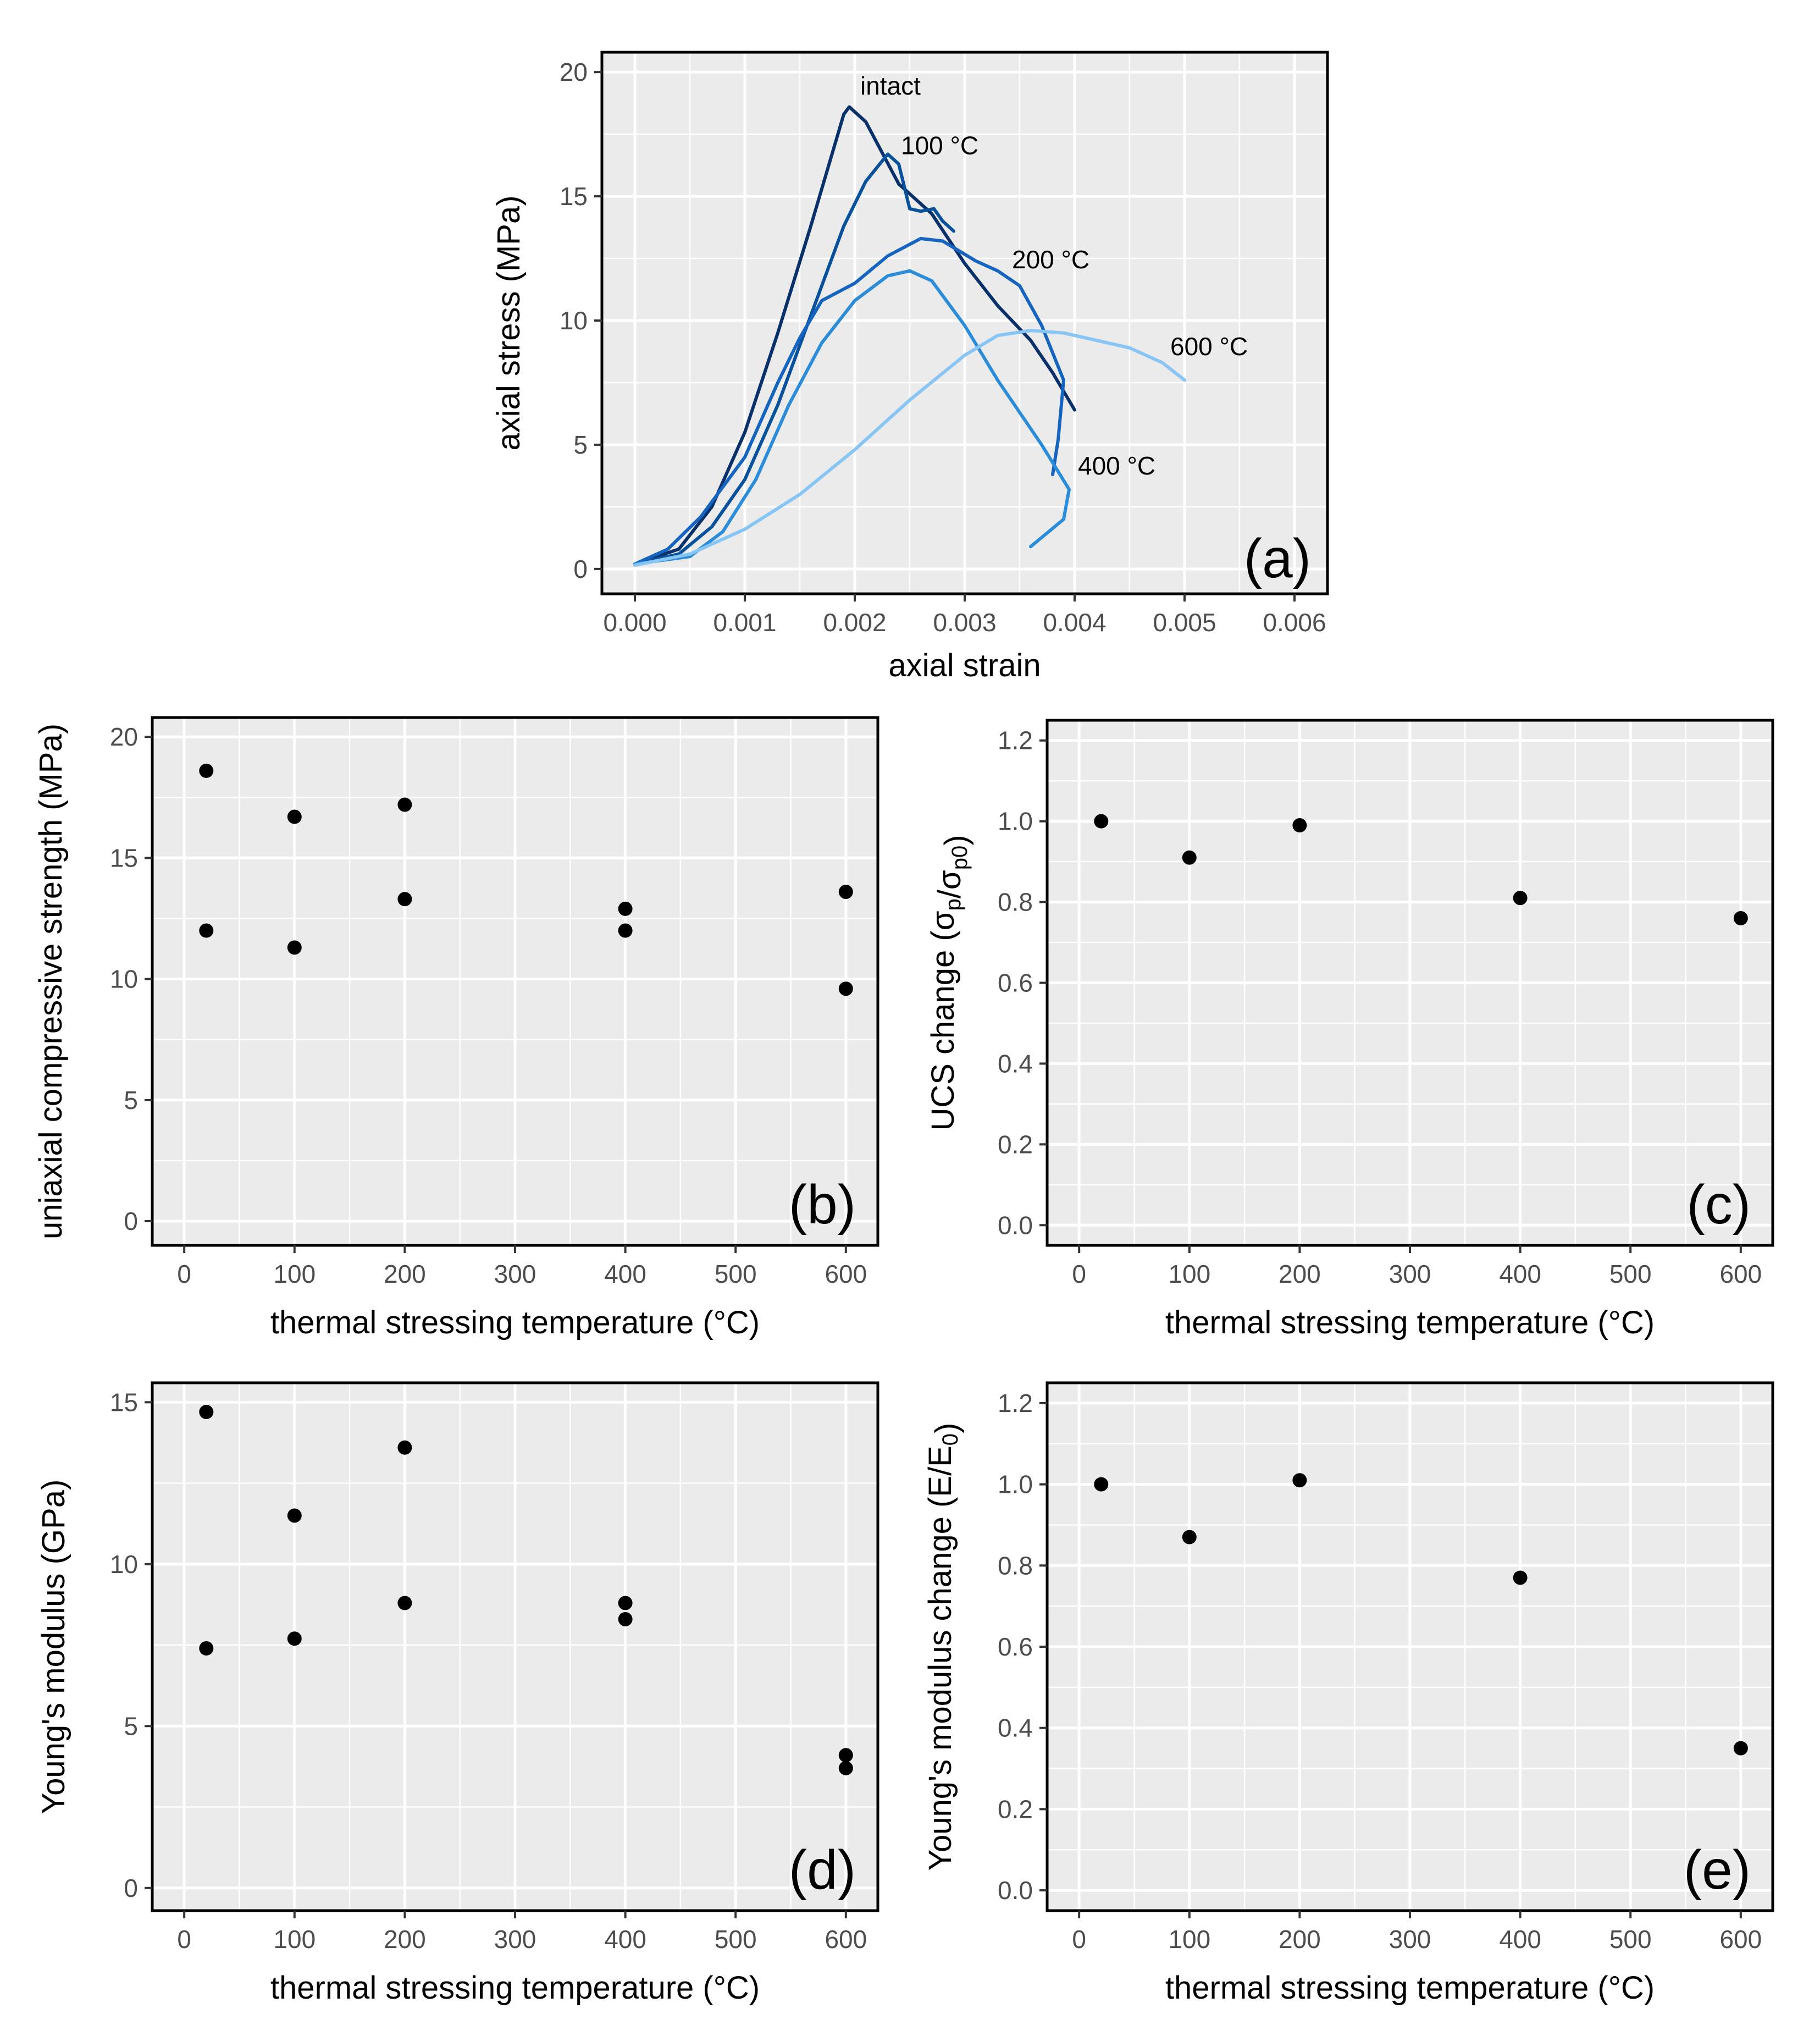  What do you see at coordinates (943, 1647) in the screenshot?
I see `y-axis-title: Young's modulus change (E/E0)` at bounding box center [943, 1647].